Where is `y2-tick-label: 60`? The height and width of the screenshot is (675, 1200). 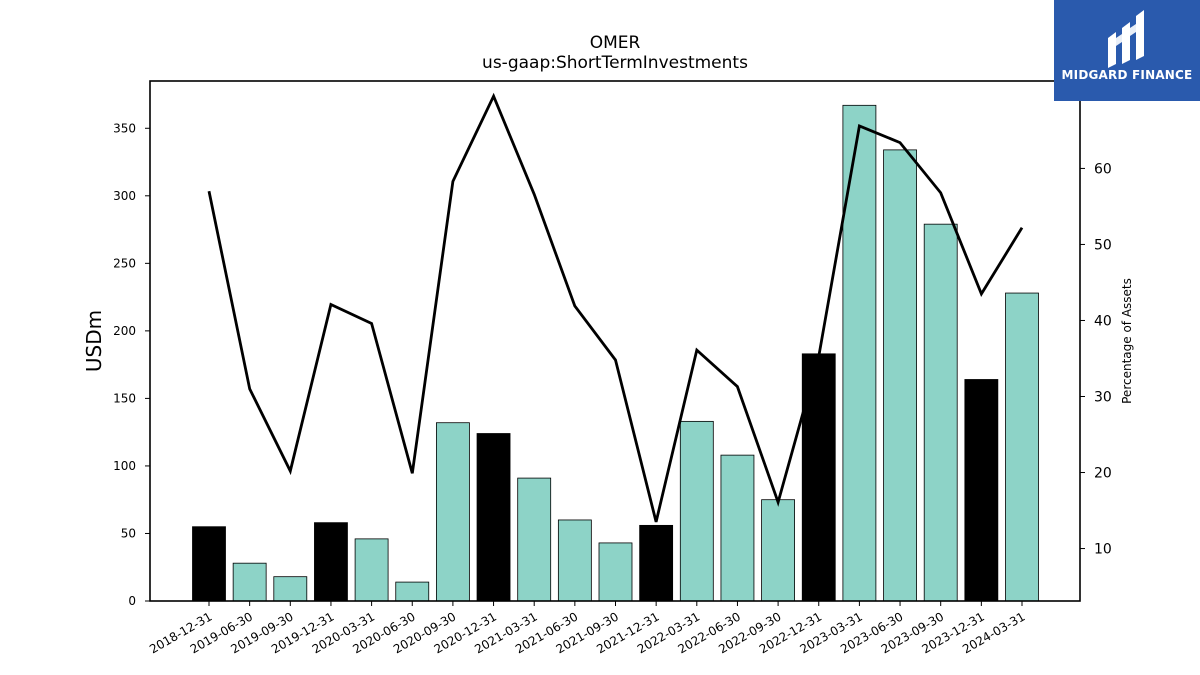 y2-tick-label: 60 is located at coordinates (1103, 169).